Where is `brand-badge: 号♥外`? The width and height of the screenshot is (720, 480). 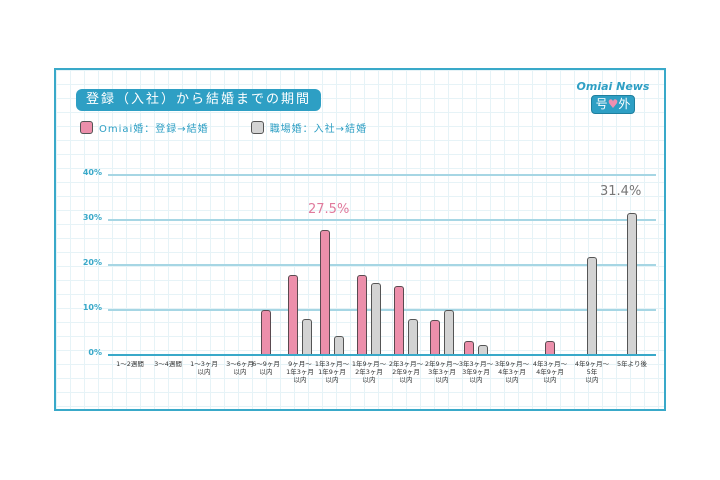 brand-badge: 号♥外 is located at coordinates (613, 104).